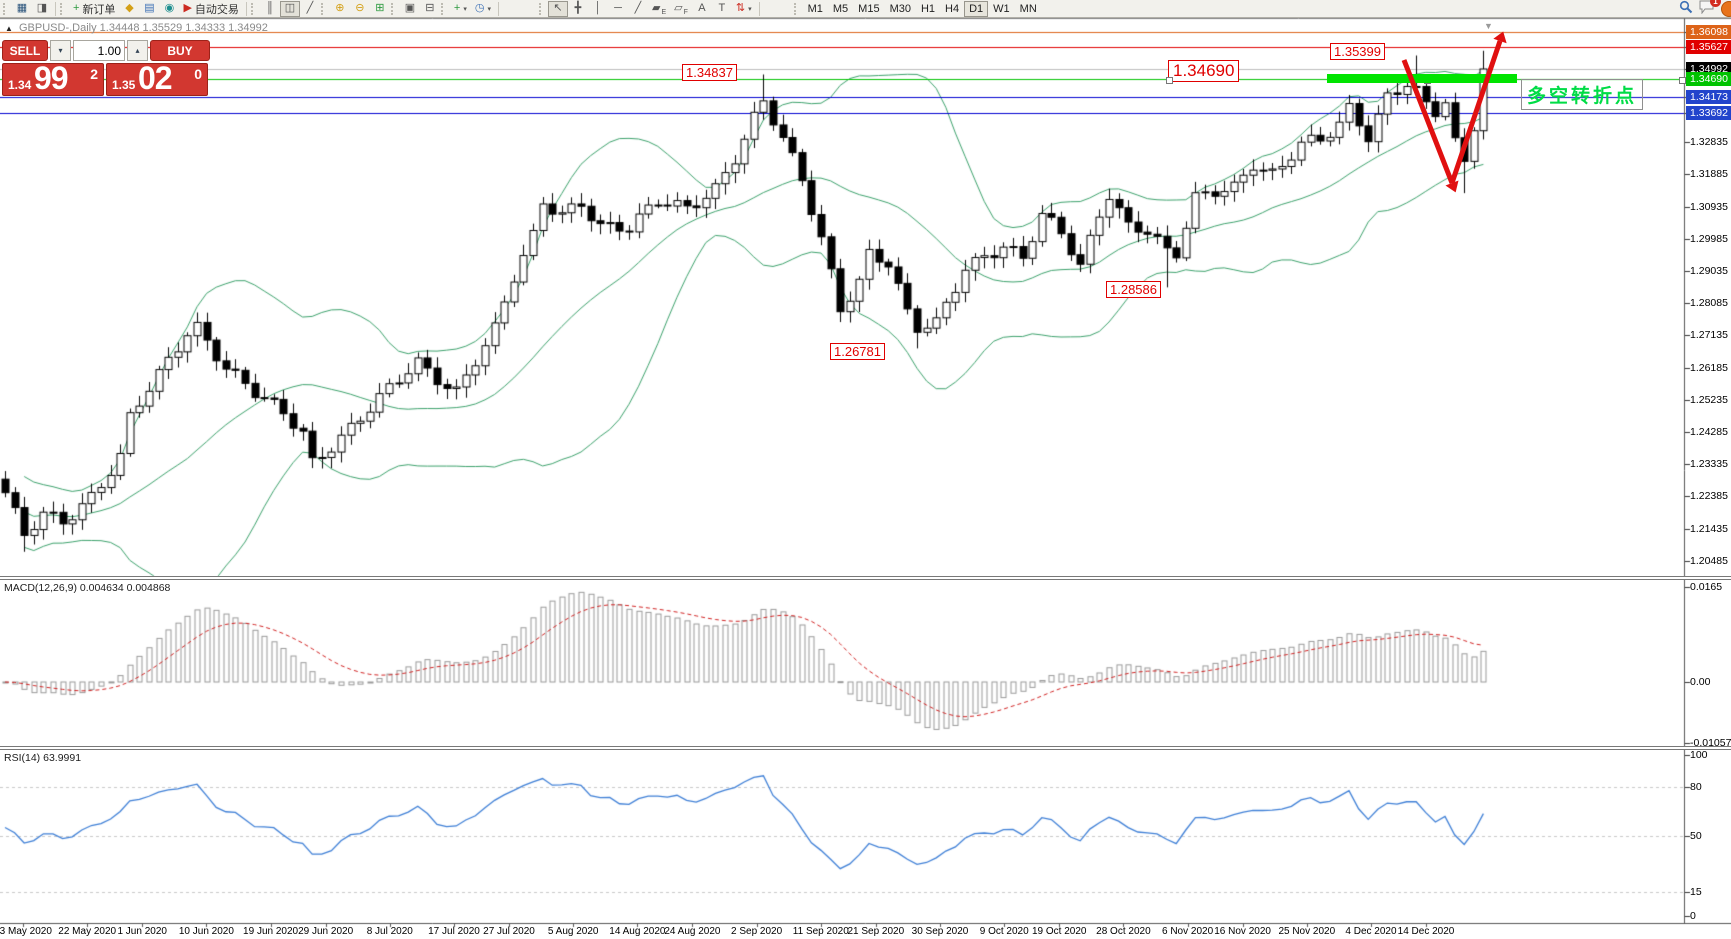 The image size is (1731, 939). What do you see at coordinates (573, 931) in the screenshot?
I see `date-axis-label: 5 Aug 2020` at bounding box center [573, 931].